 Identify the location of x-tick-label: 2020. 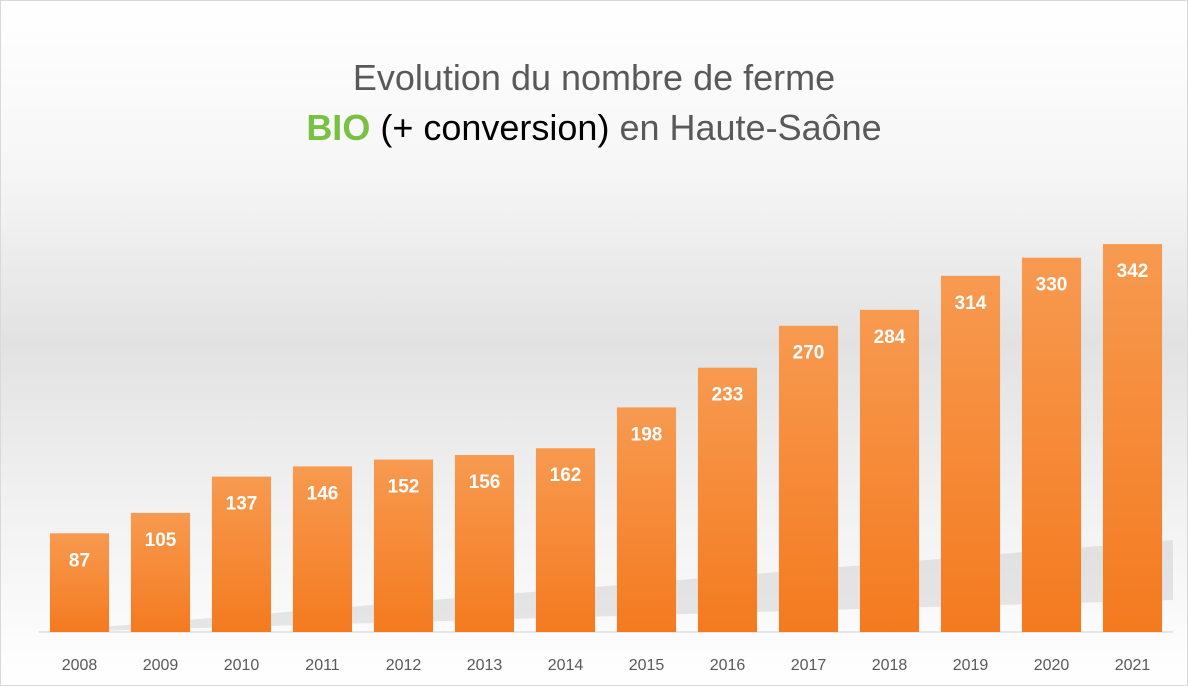
(1052, 665).